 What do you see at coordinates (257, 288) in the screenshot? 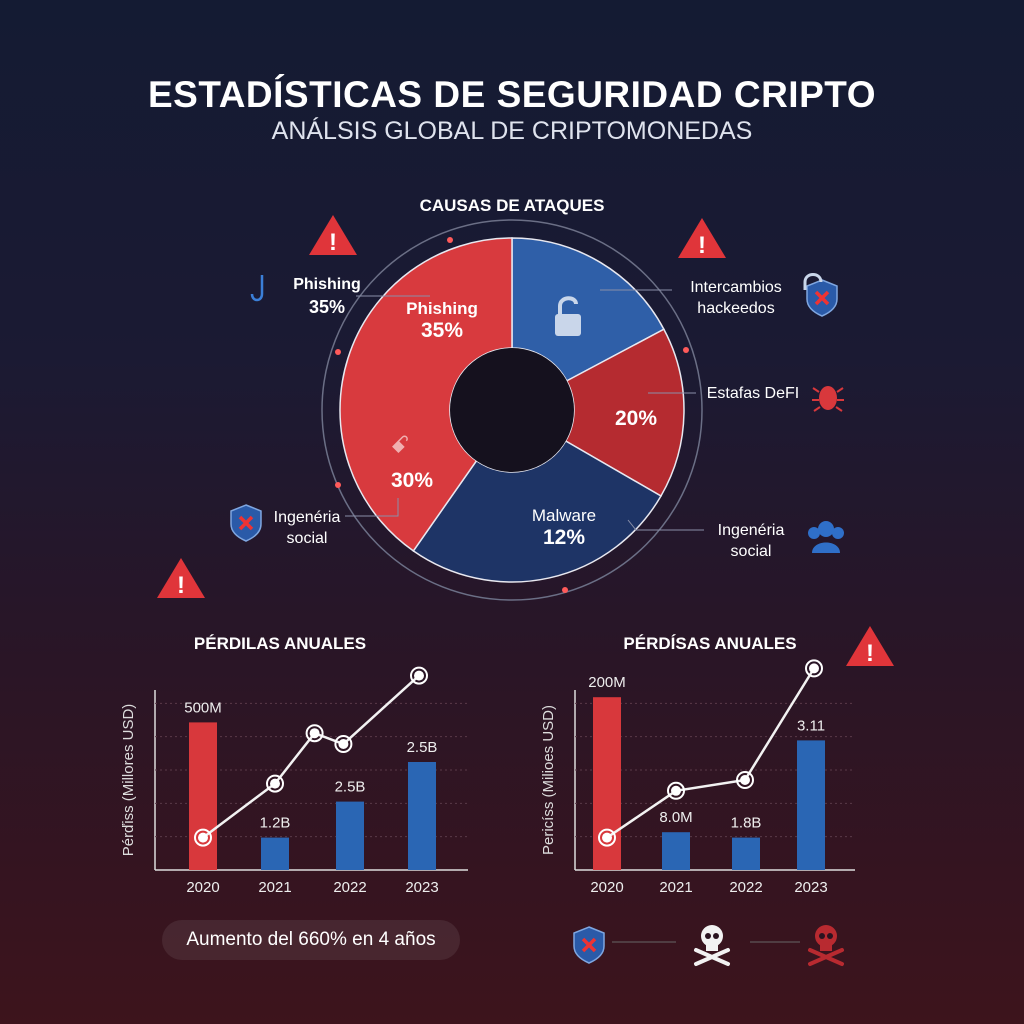
I see `fishing-hook-icon` at bounding box center [257, 288].